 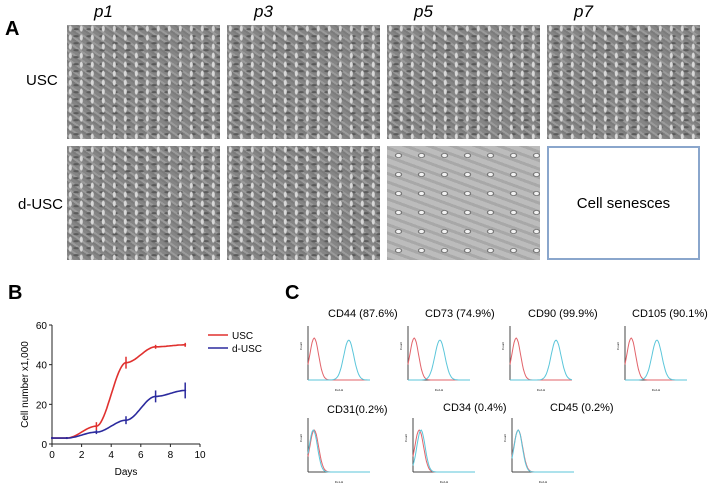 I want to click on micrograph-usc-p7, so click(x=623, y=82).